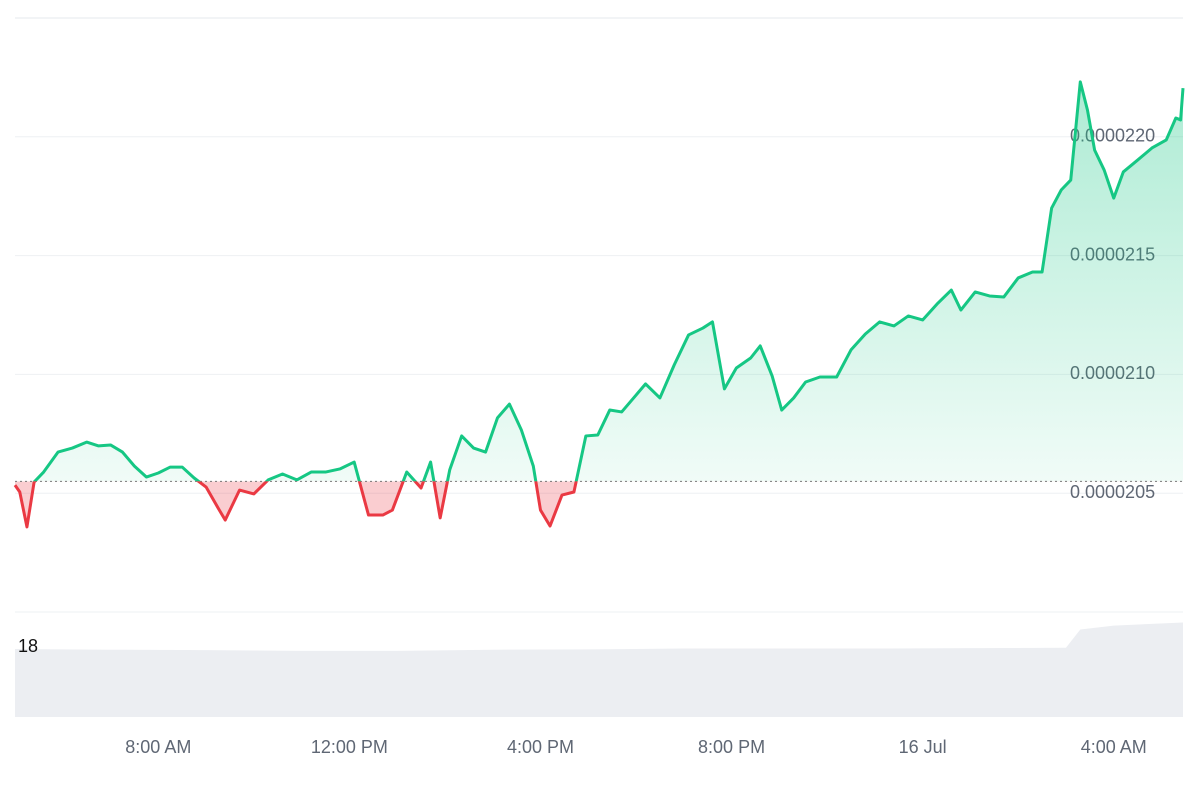 The height and width of the screenshot is (800, 1200). I want to click on x-tick-label: 12:00 PM, so click(349, 747).